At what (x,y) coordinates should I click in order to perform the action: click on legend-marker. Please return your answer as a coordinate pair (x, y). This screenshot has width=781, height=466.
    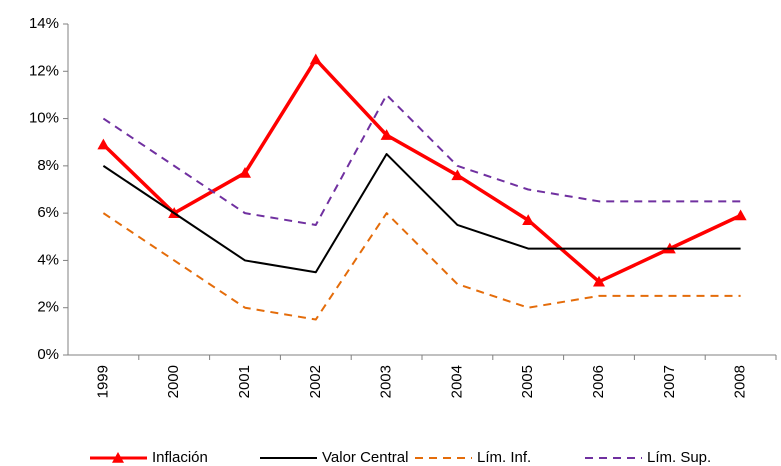
    Looking at the image, I should click on (118, 457).